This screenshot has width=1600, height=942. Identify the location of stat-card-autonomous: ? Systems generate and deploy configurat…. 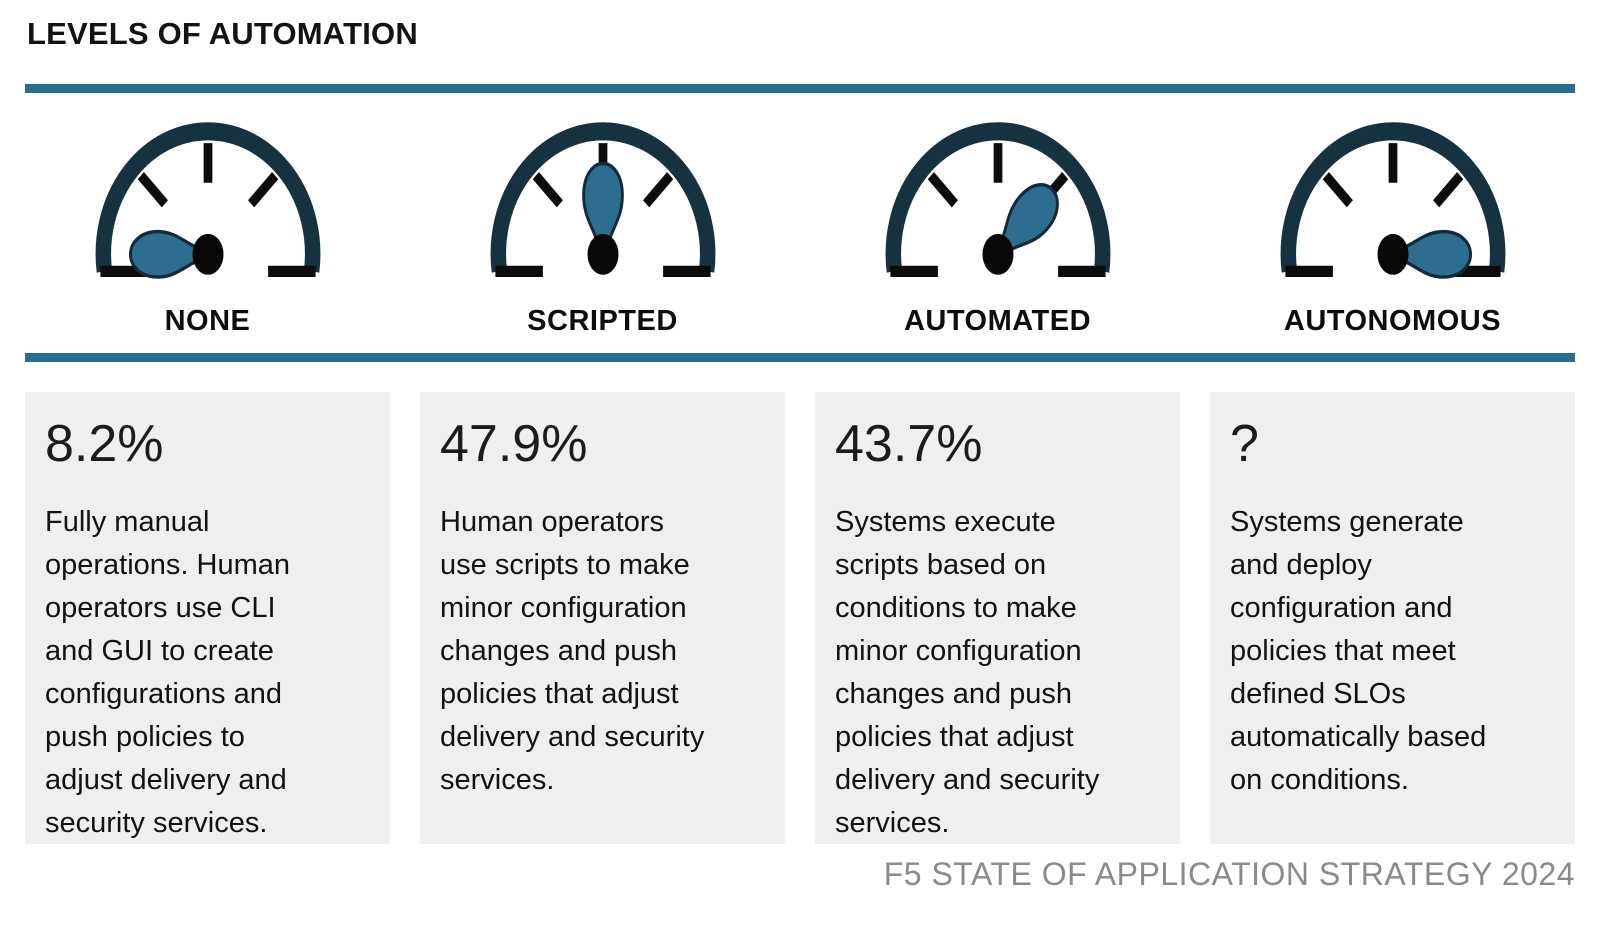
(1392, 618).